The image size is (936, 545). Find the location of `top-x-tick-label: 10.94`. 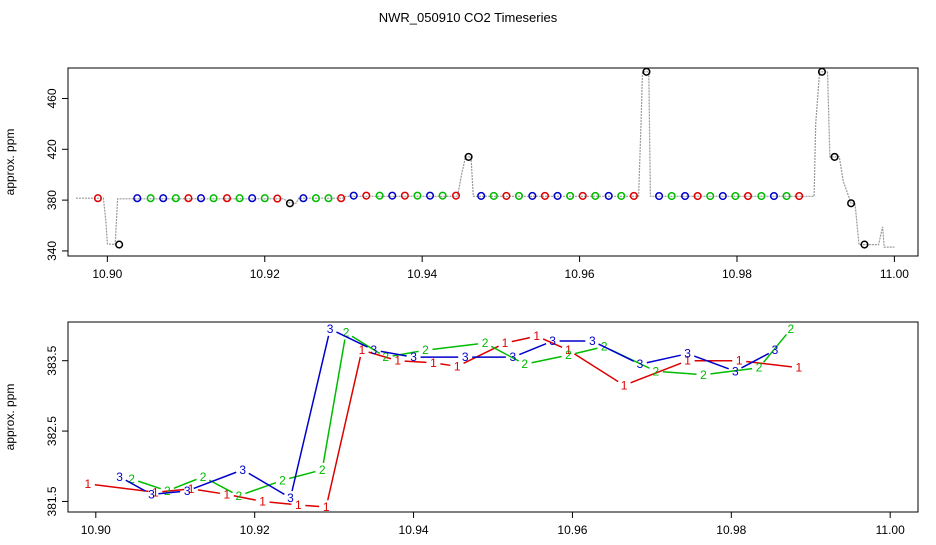

top-x-tick-label: 10.94 is located at coordinates (422, 274).